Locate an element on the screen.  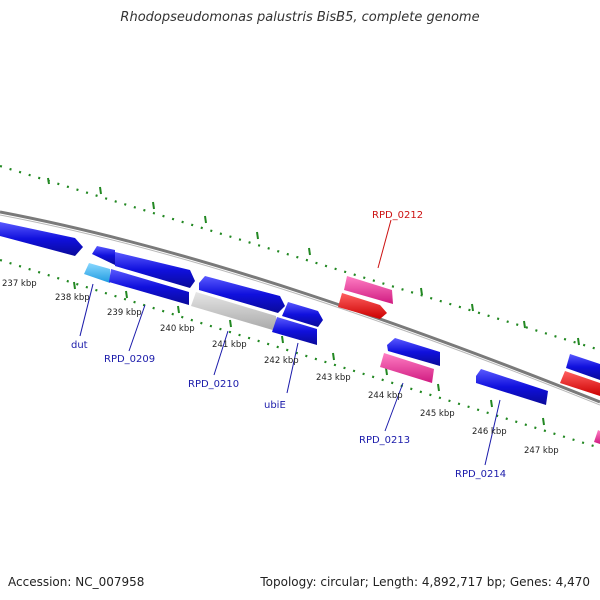
tick-label: 244 kbp is located at coordinates (385, 396).